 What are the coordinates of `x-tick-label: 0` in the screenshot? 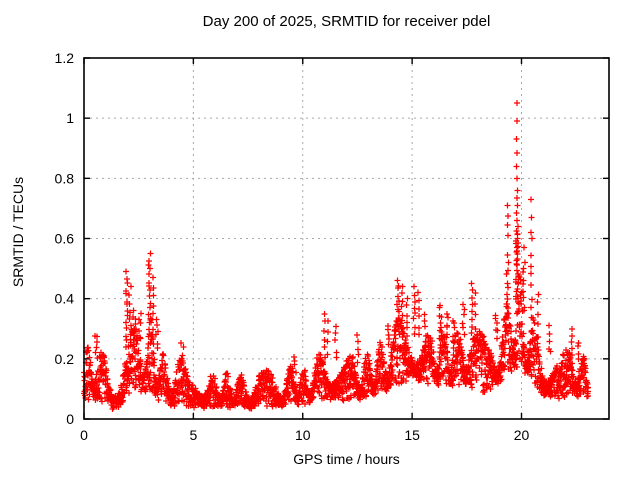 It's located at (84, 435).